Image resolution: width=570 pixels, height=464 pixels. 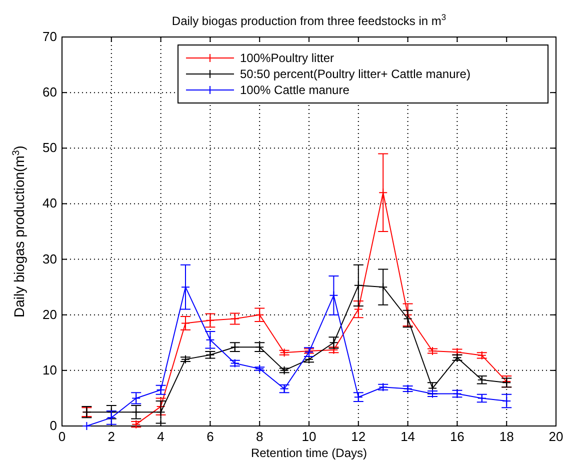 What do you see at coordinates (287, 58) in the screenshot?
I see `legend-label: 100%Poultry litter` at bounding box center [287, 58].